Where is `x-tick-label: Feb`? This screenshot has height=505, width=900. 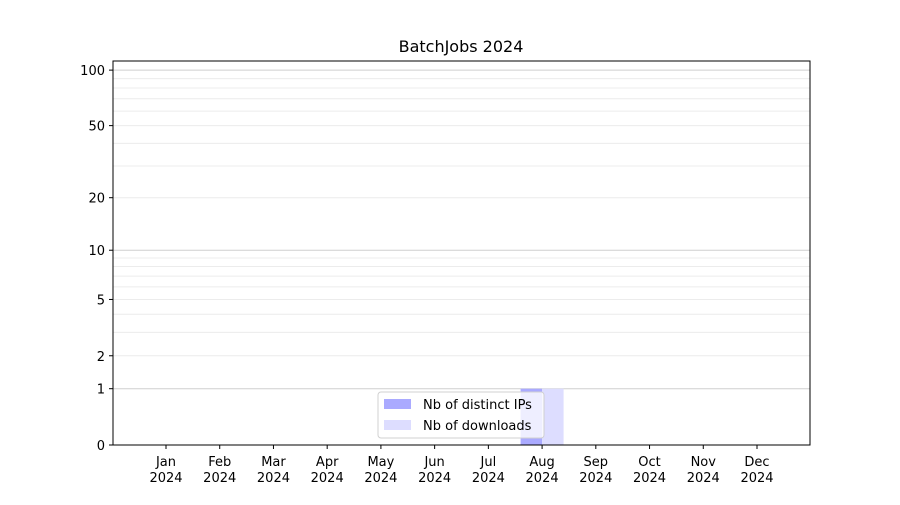
x-tick-label: Feb is located at coordinates (219, 462).